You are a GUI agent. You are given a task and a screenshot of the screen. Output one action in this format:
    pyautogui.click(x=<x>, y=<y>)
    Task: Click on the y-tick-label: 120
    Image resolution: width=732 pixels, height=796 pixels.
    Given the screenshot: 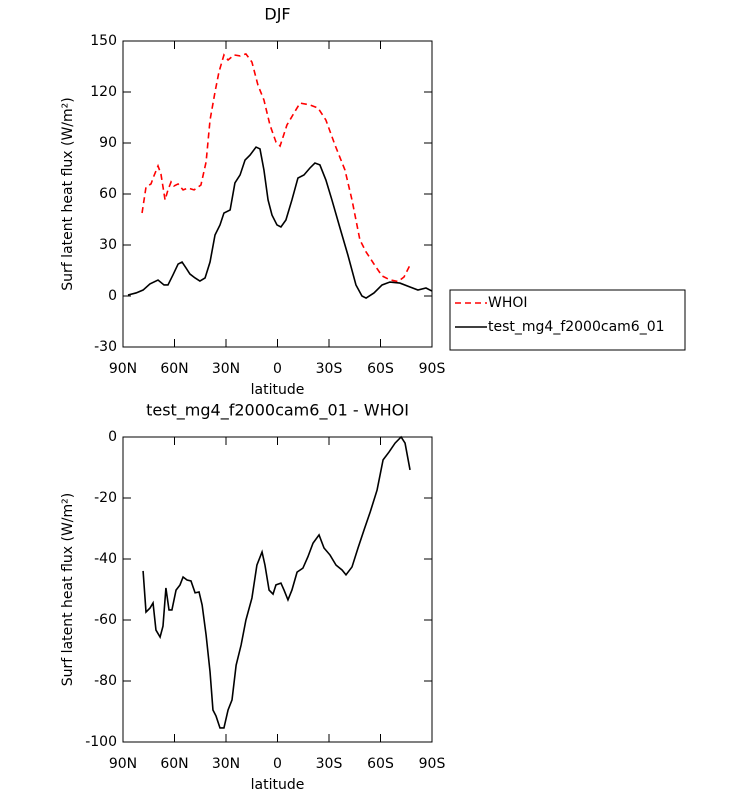 What is the action you would take?
    pyautogui.click(x=103, y=92)
    